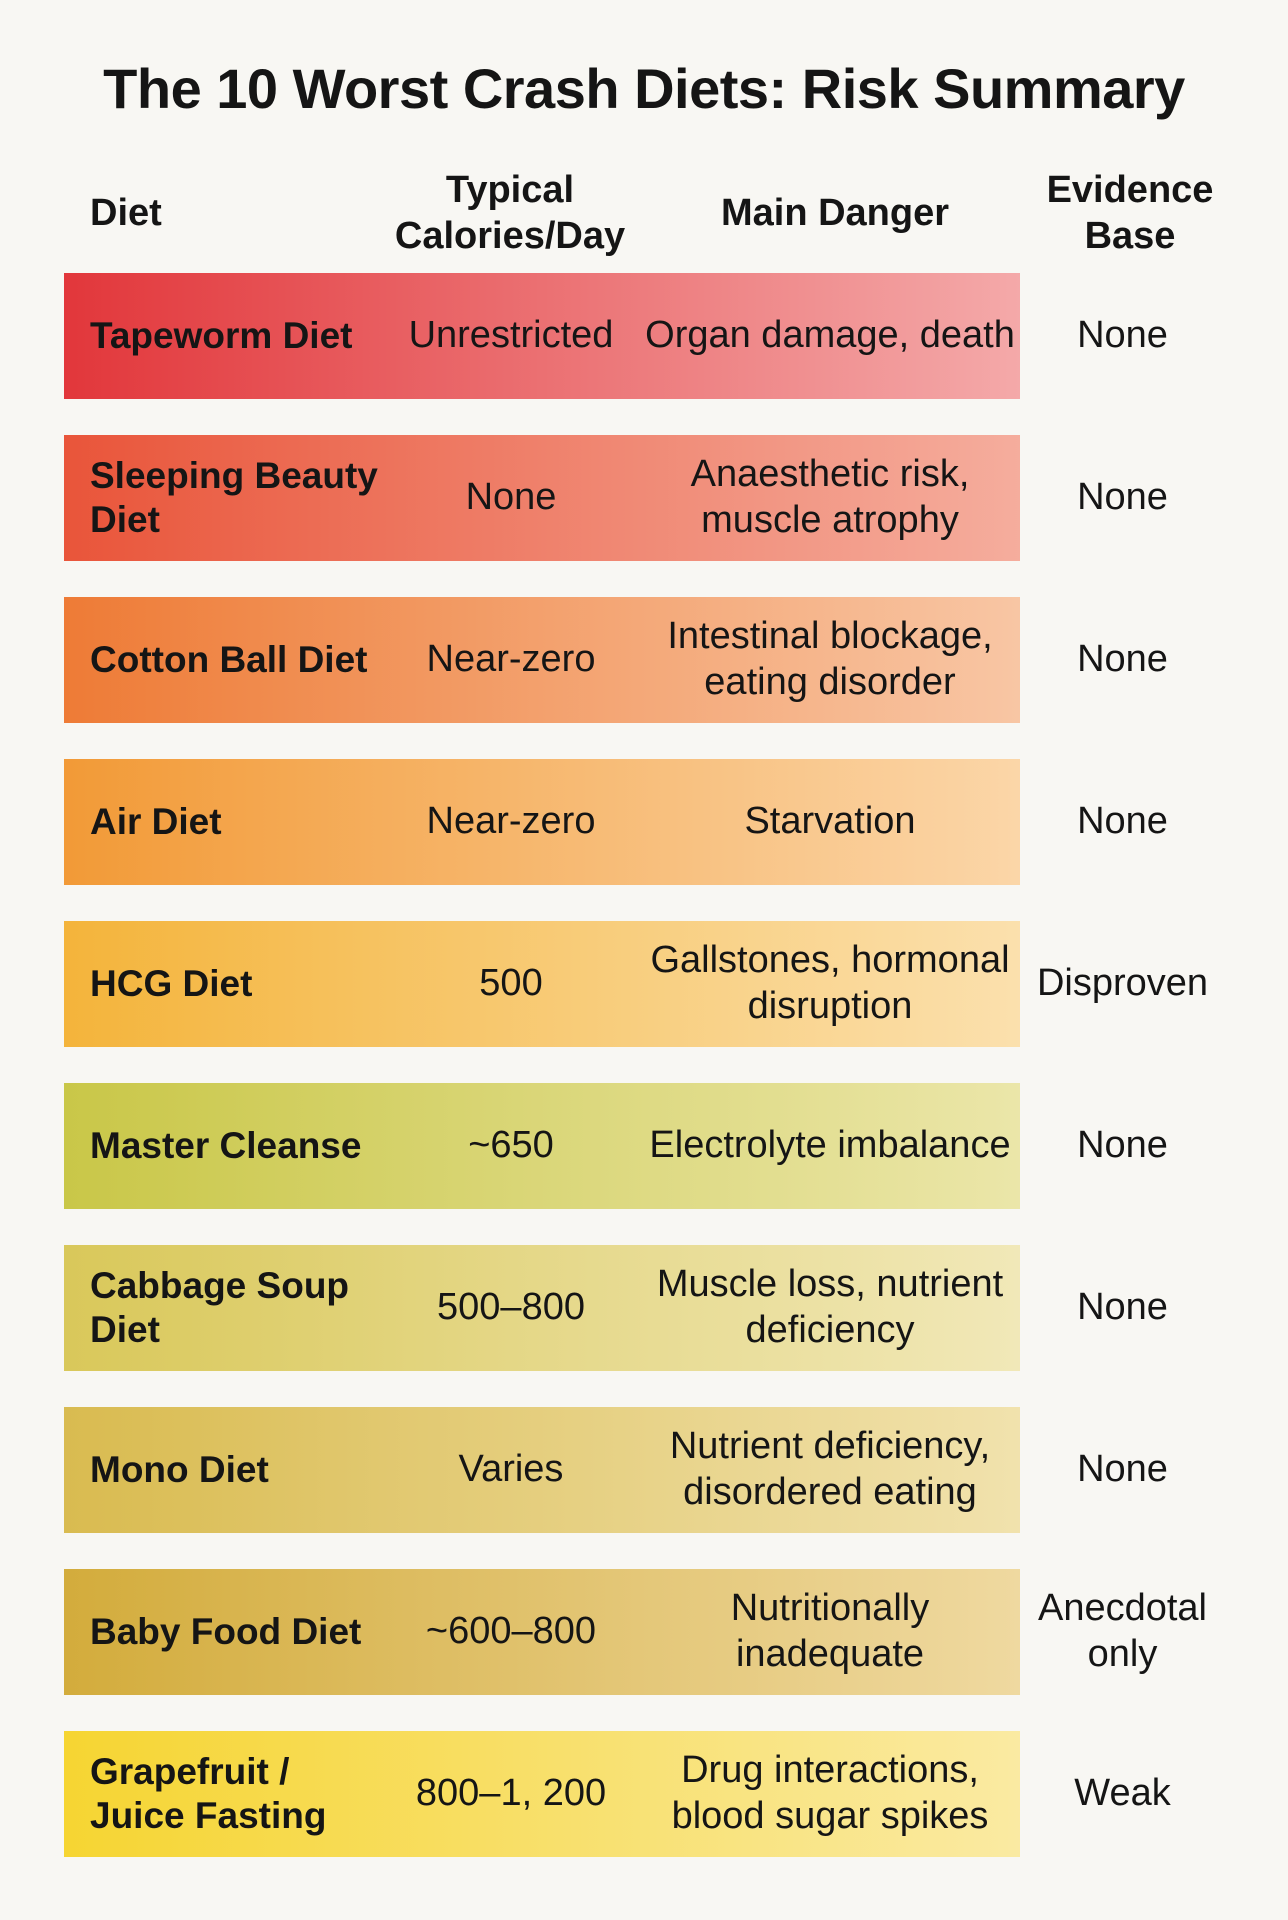 The height and width of the screenshot is (1920, 1288). What do you see at coordinates (511, 335) in the screenshot?
I see `cell-calories: Unrestricted` at bounding box center [511, 335].